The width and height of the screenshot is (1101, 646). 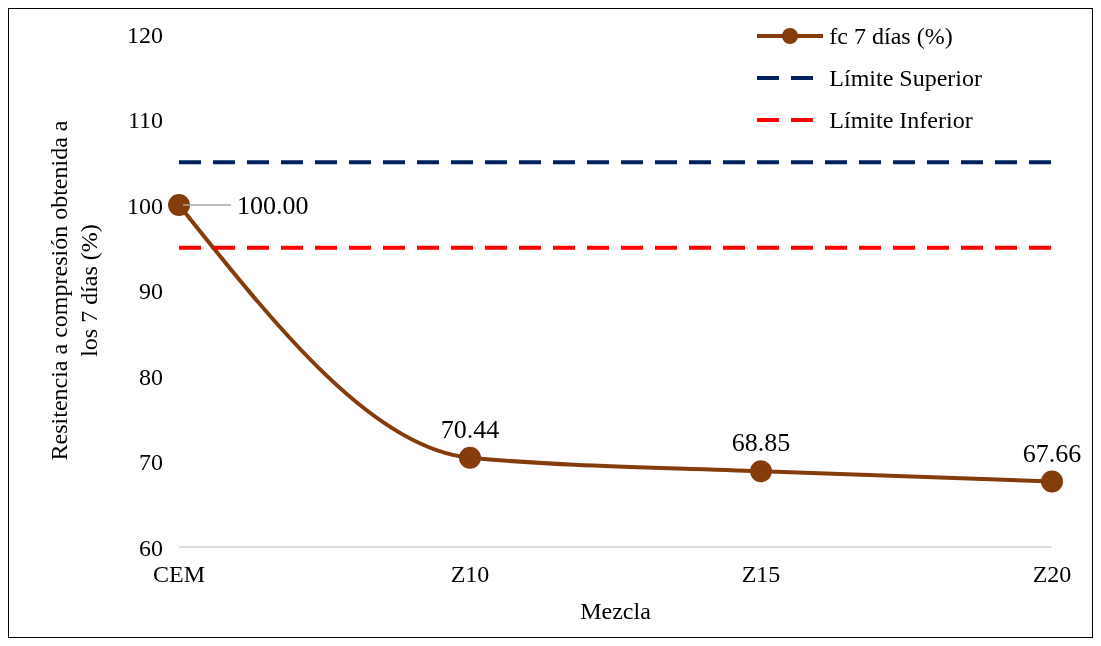 I want to click on legend-label: Límite Superior, so click(x=905, y=78).